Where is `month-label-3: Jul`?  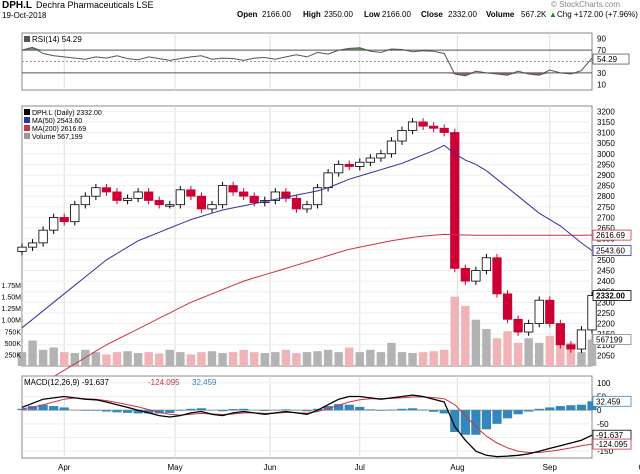 month-label-3: Jul is located at coordinates (360, 467).